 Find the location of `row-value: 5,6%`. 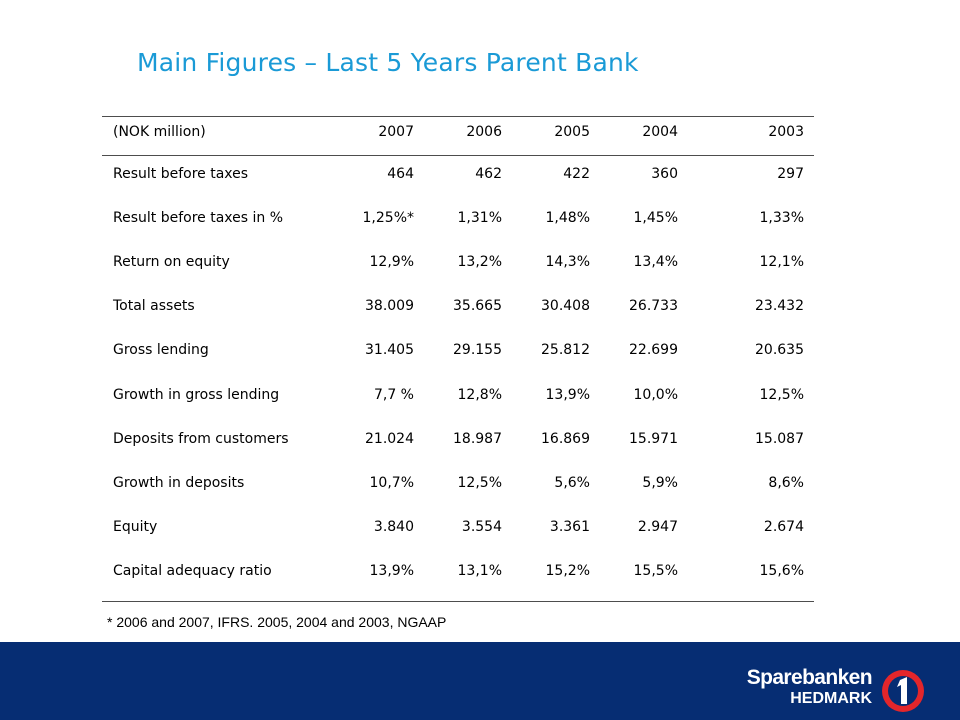

row-value: 5,6% is located at coordinates (572, 482).